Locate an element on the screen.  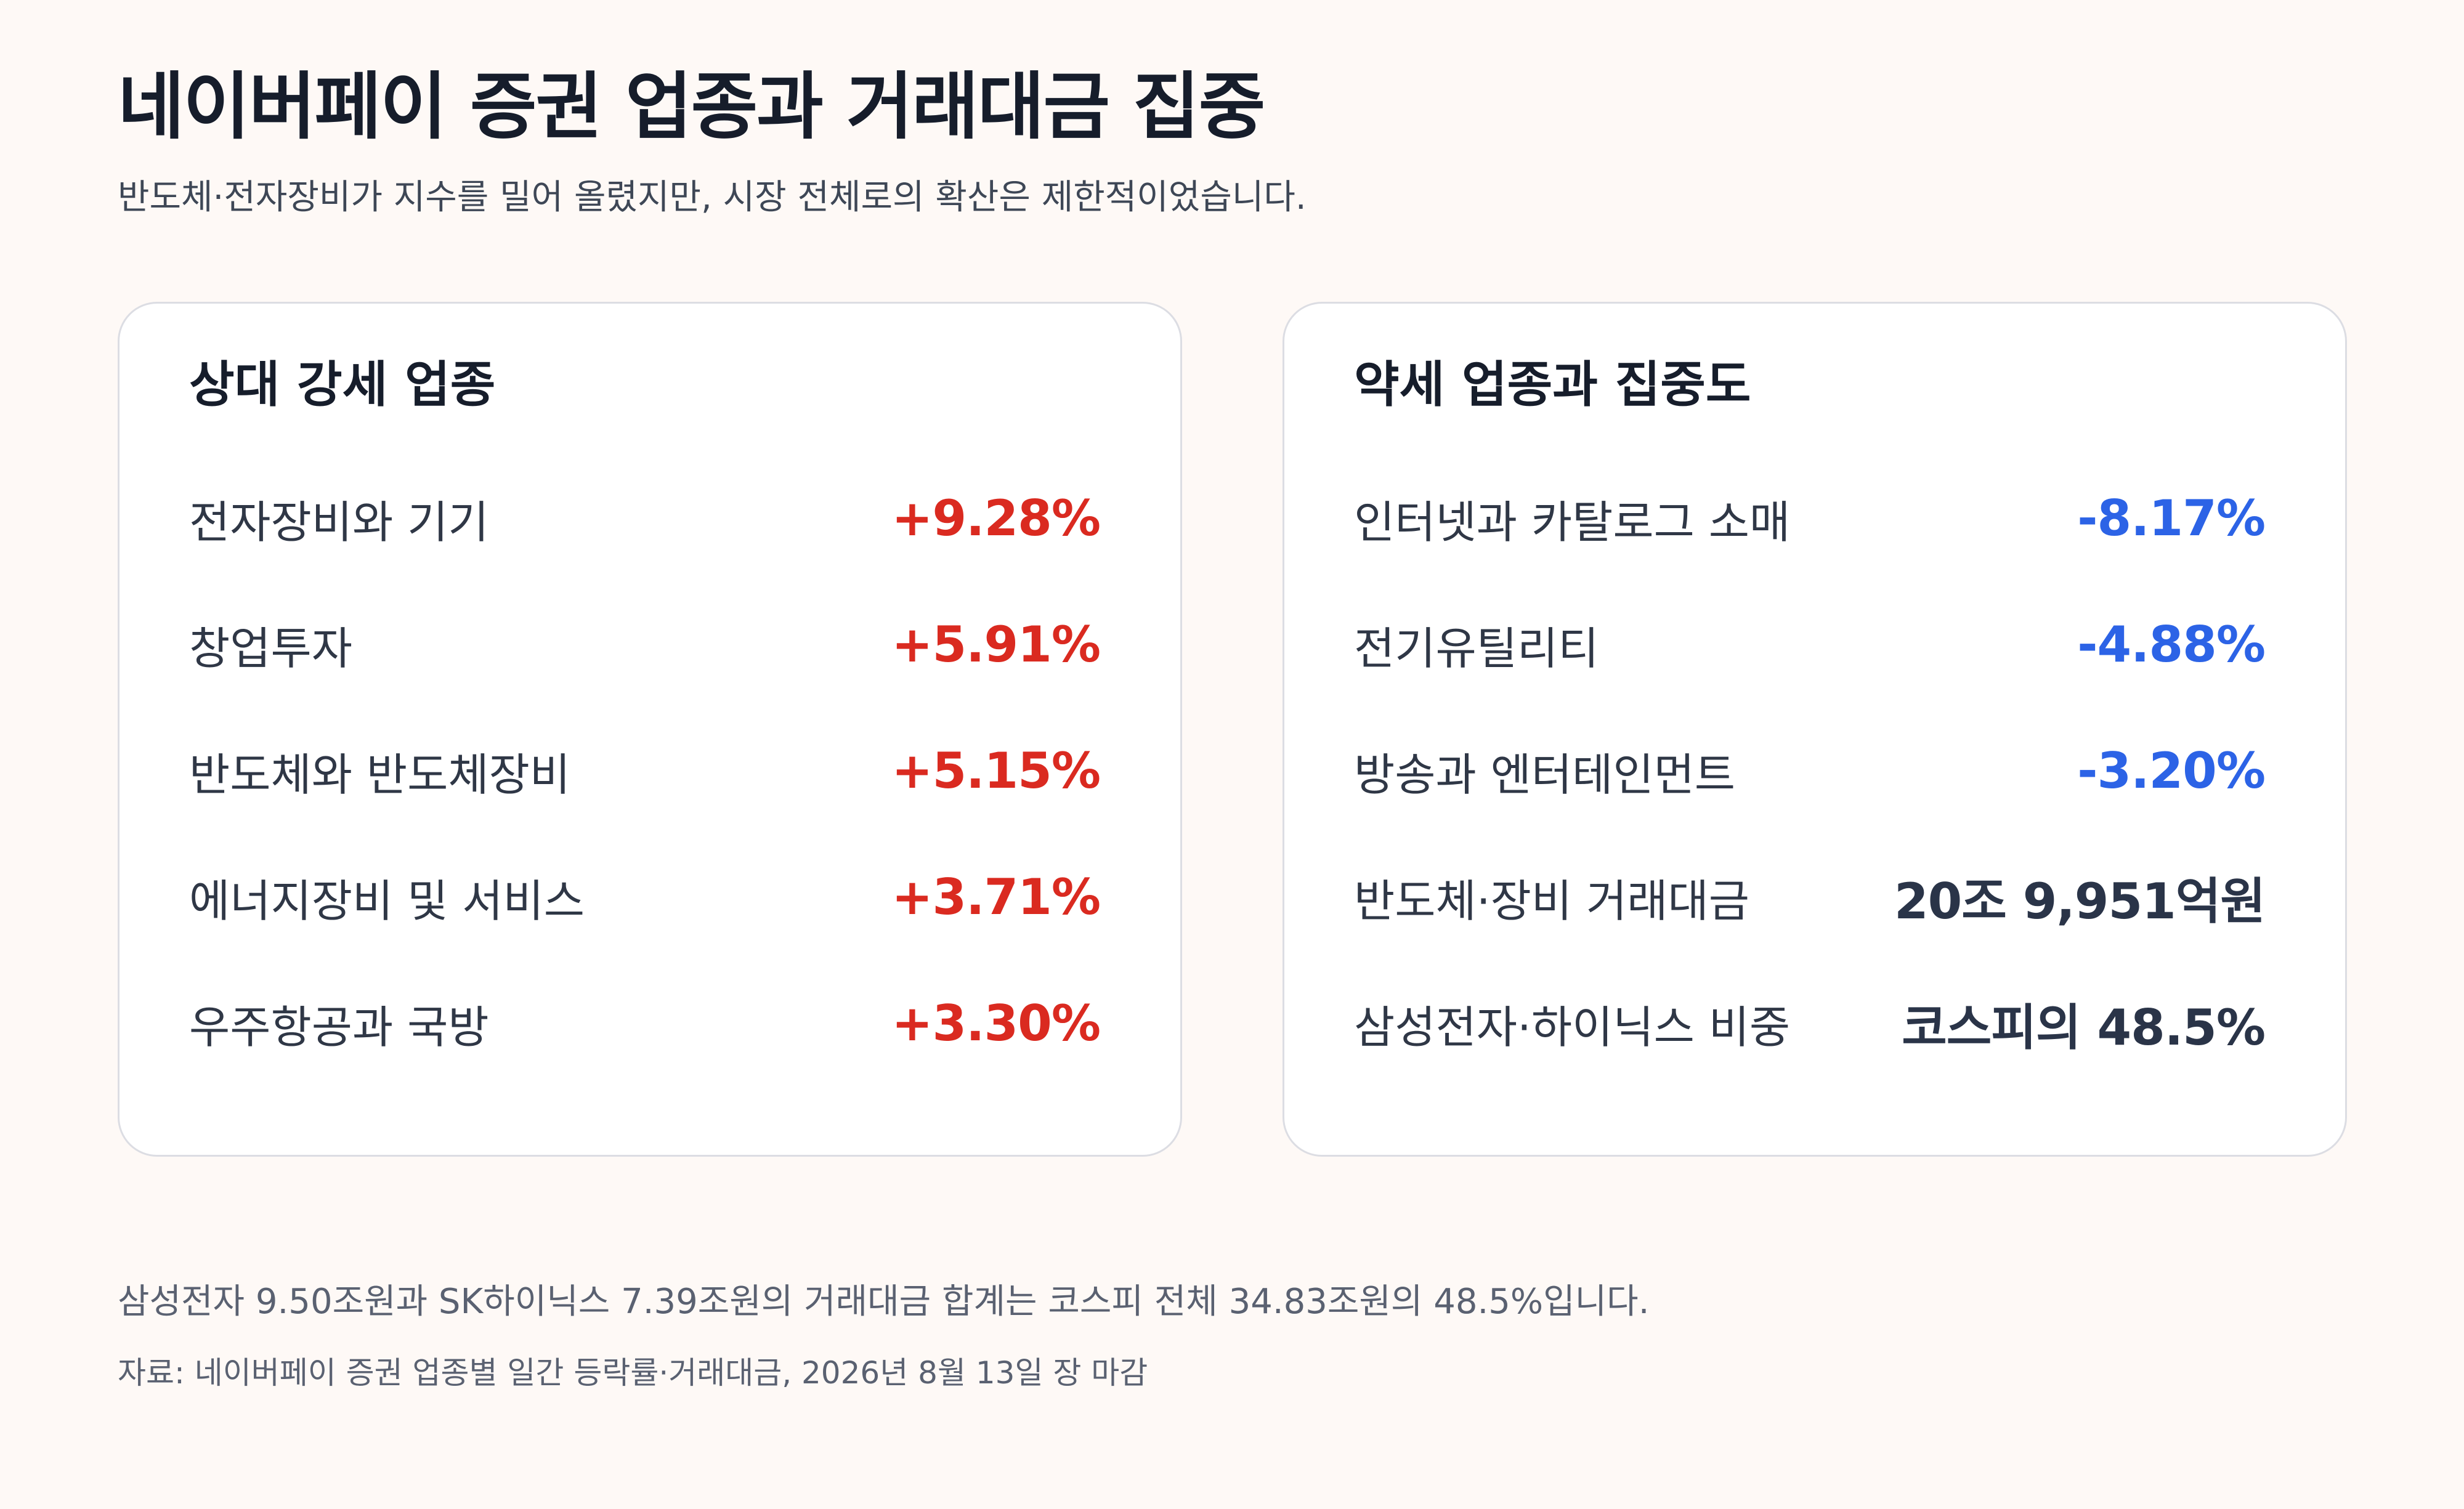
sector-label: 반도체와 반도체장비 is located at coordinates (380, 775).